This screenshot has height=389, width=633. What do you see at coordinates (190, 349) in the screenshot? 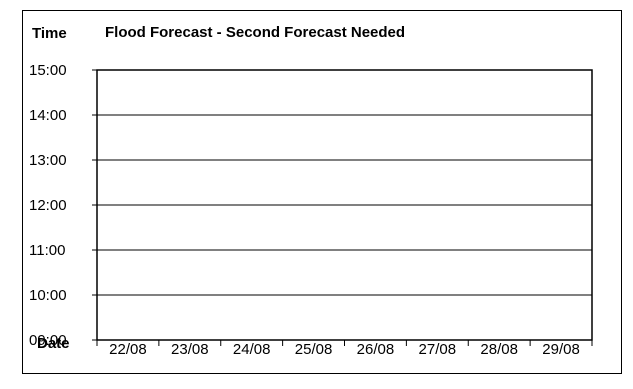
I see `x-tick-label: 23/08` at bounding box center [190, 349].